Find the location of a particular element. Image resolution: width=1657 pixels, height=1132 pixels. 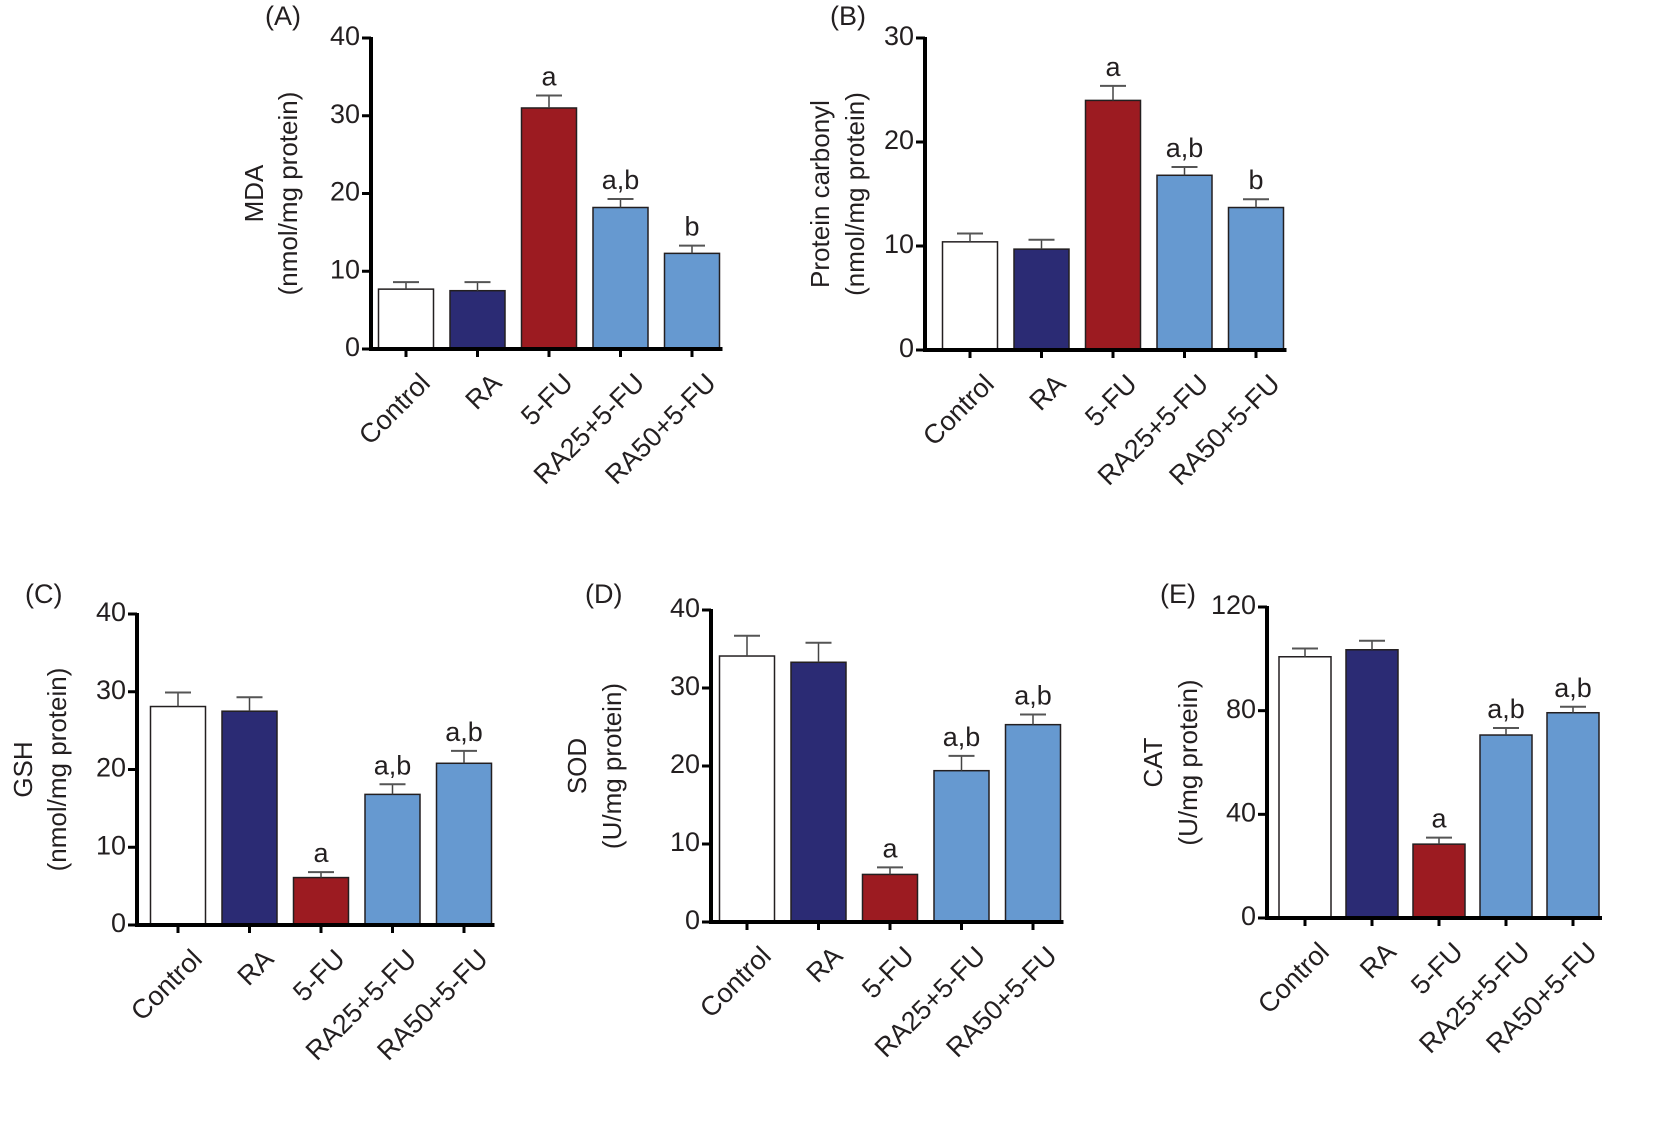

panel-label: (B) is located at coordinates (848, 16).